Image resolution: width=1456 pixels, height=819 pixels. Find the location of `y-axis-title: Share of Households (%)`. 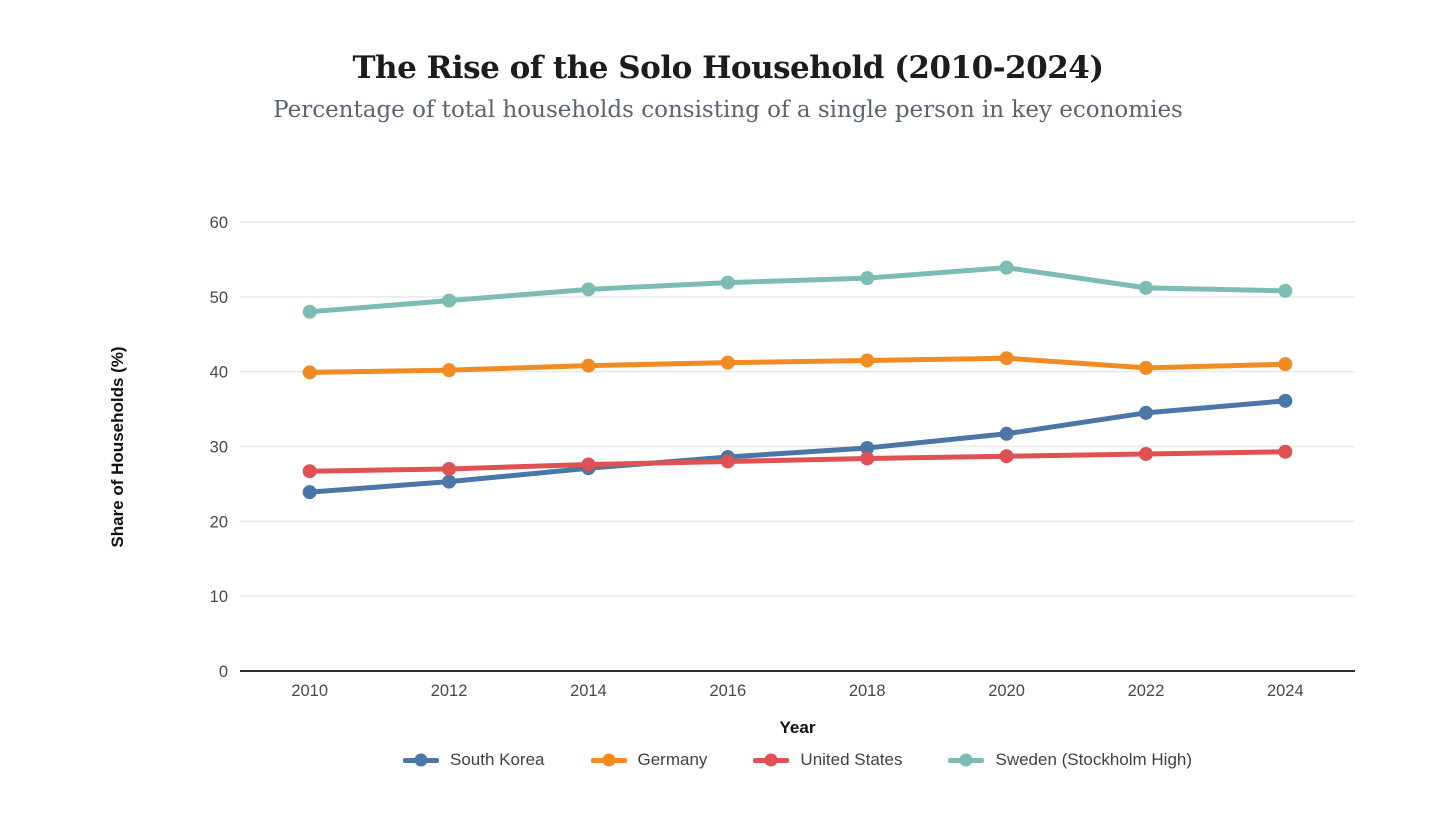

y-axis-title: Share of Households (%) is located at coordinates (117, 447).